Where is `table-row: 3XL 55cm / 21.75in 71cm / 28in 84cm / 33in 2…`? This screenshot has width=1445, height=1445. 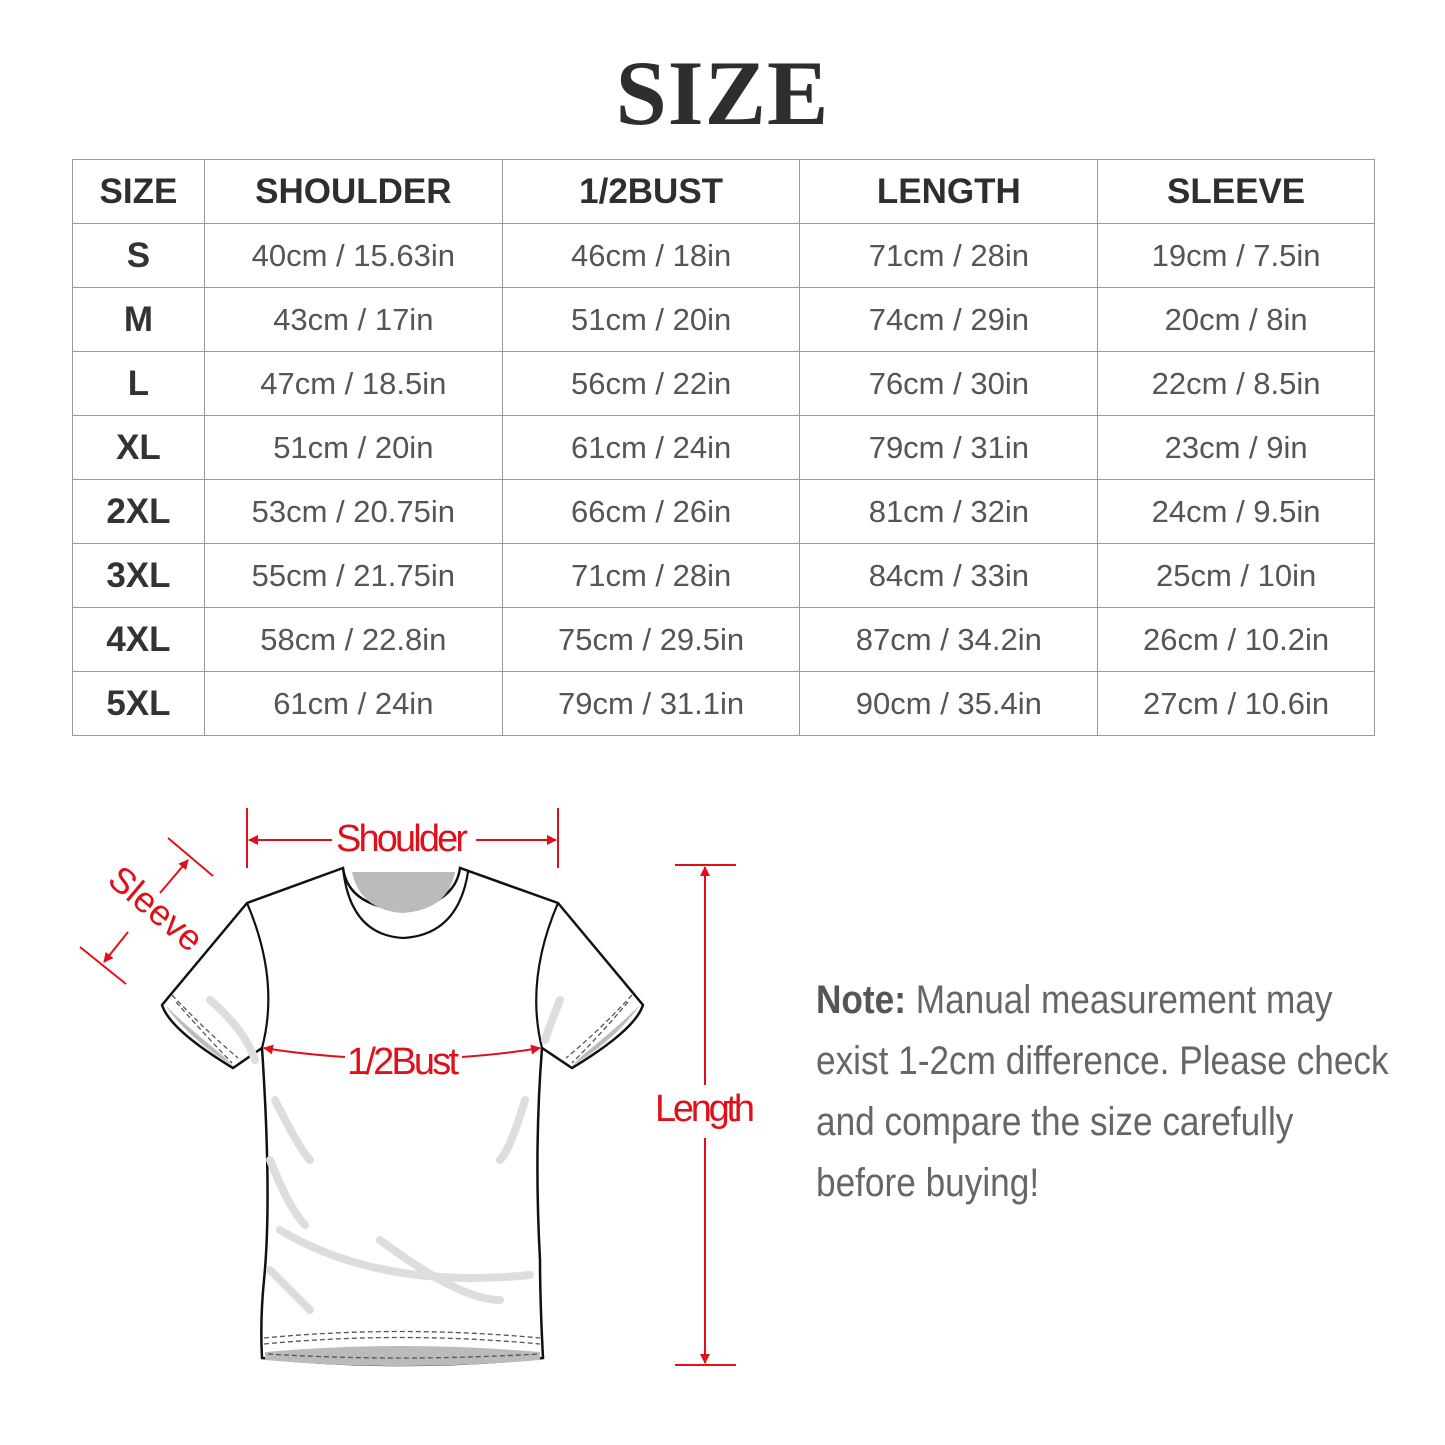 table-row: 3XL 55cm / 21.75in 71cm / 28in 84cm / 33in 2… is located at coordinates (723, 575).